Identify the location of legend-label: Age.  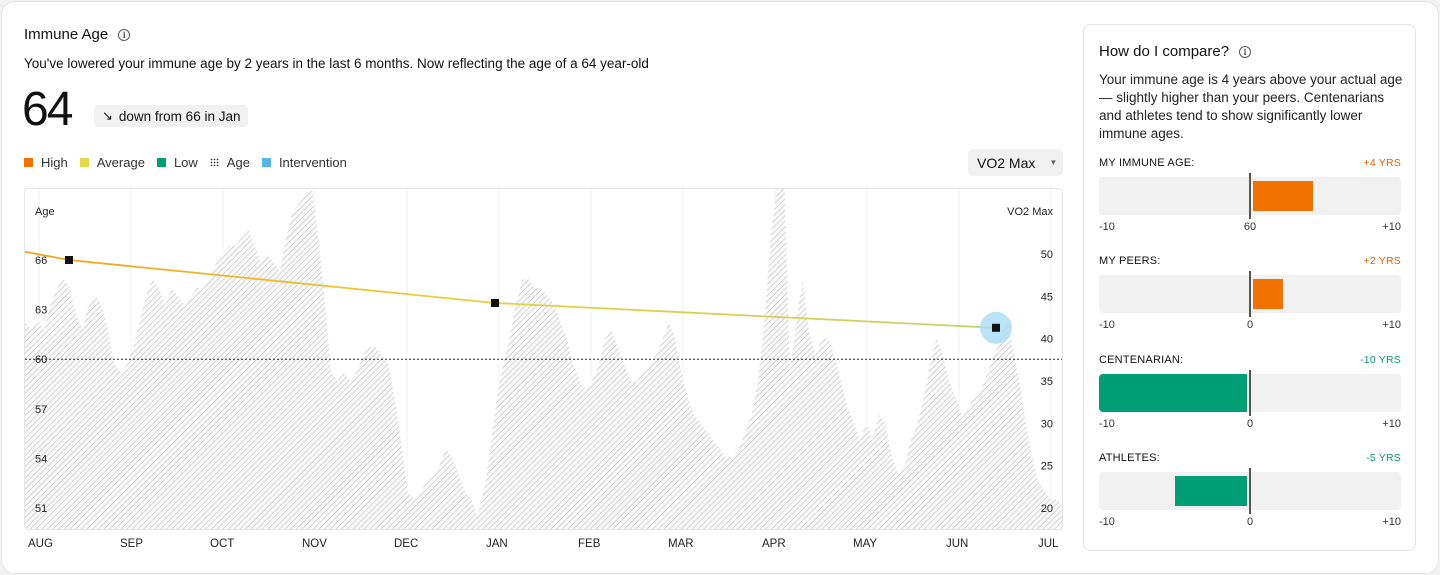
(238, 162).